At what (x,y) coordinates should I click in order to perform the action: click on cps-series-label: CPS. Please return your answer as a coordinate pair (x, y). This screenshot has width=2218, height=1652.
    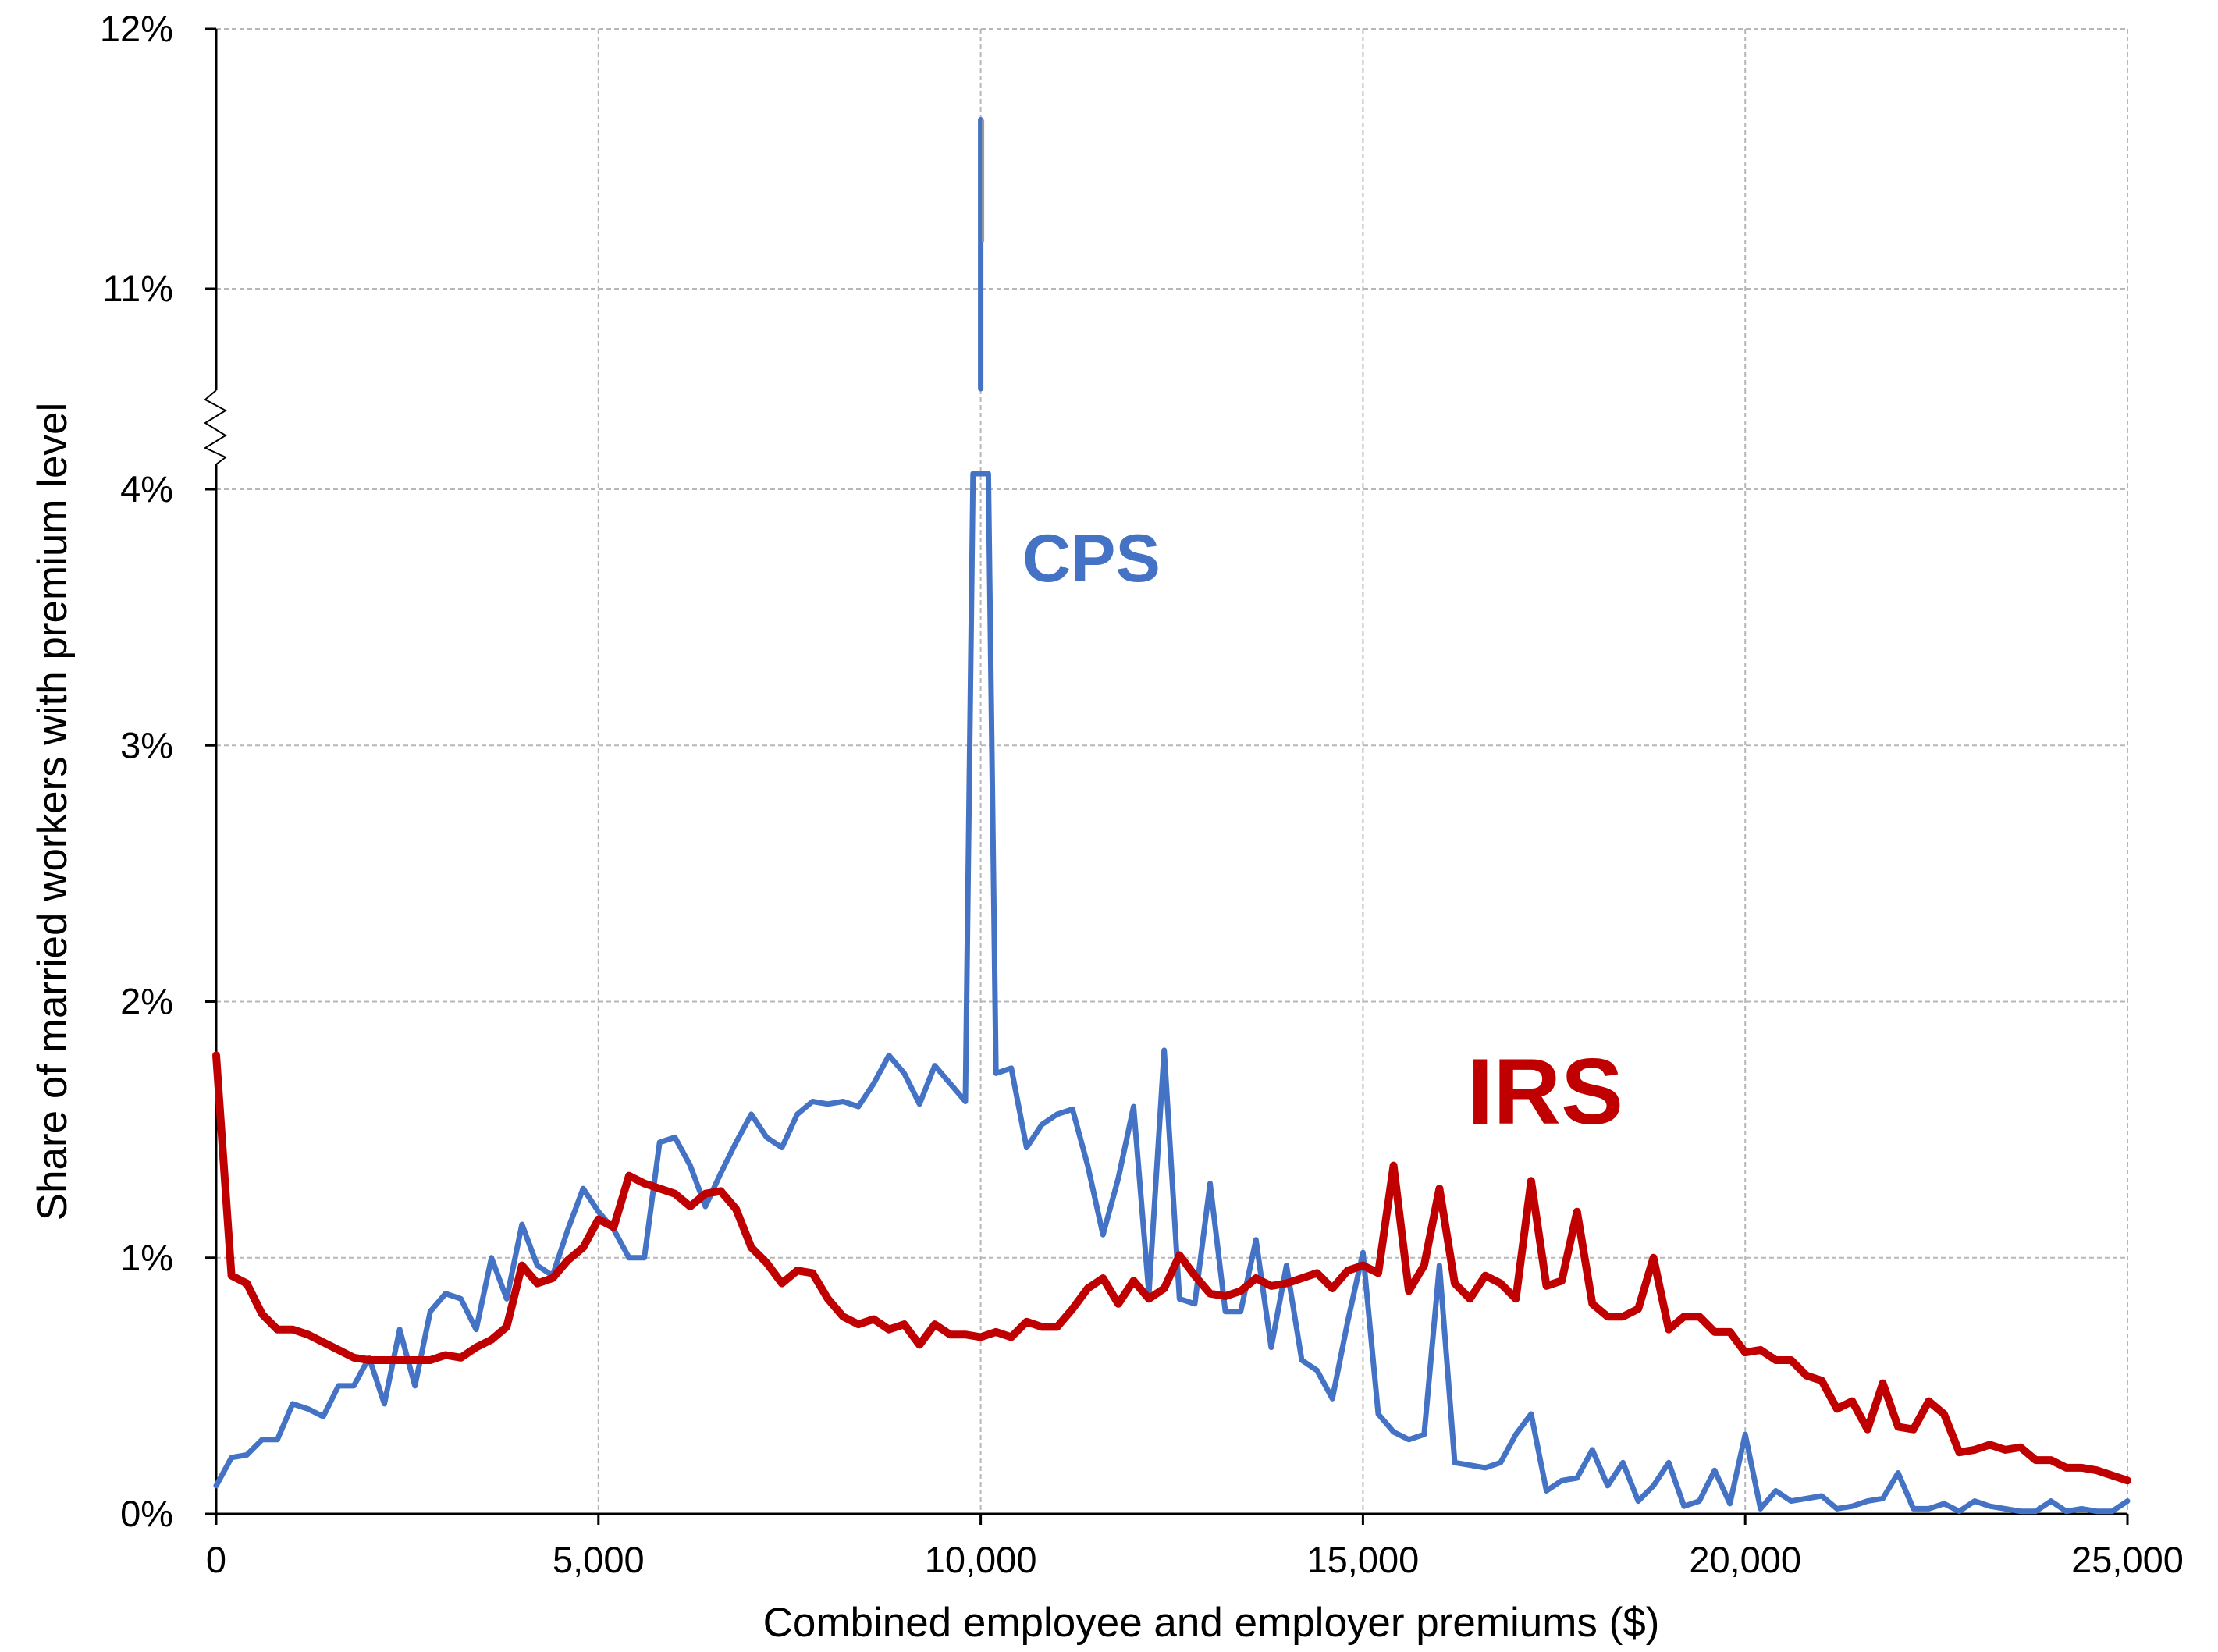
    Looking at the image, I should click on (1091, 559).